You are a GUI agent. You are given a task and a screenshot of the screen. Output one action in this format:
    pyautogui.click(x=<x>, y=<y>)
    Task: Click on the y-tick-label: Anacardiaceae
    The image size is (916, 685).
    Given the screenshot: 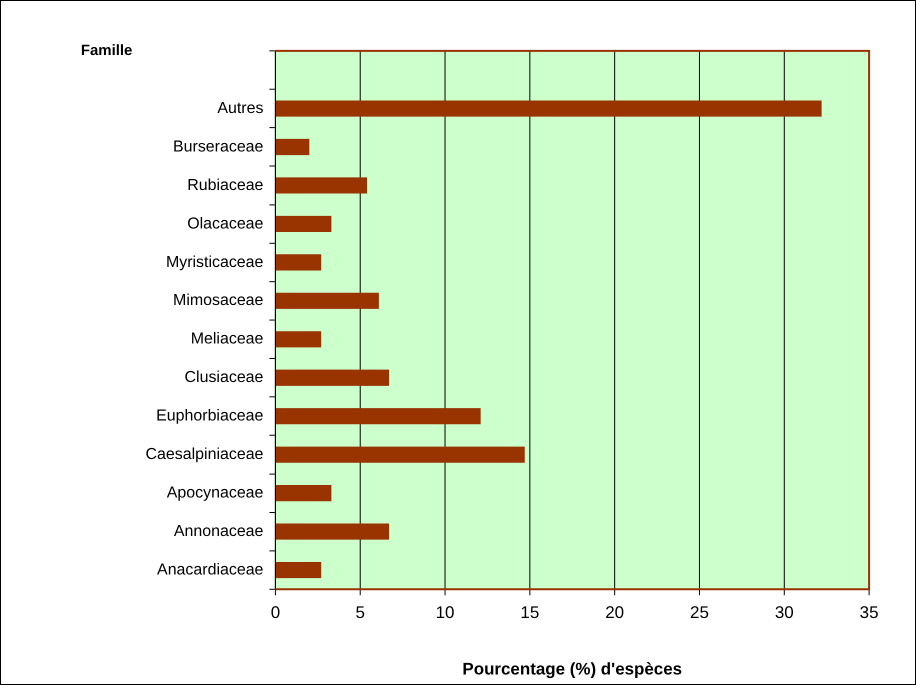 What is the action you would take?
    pyautogui.click(x=210, y=569)
    